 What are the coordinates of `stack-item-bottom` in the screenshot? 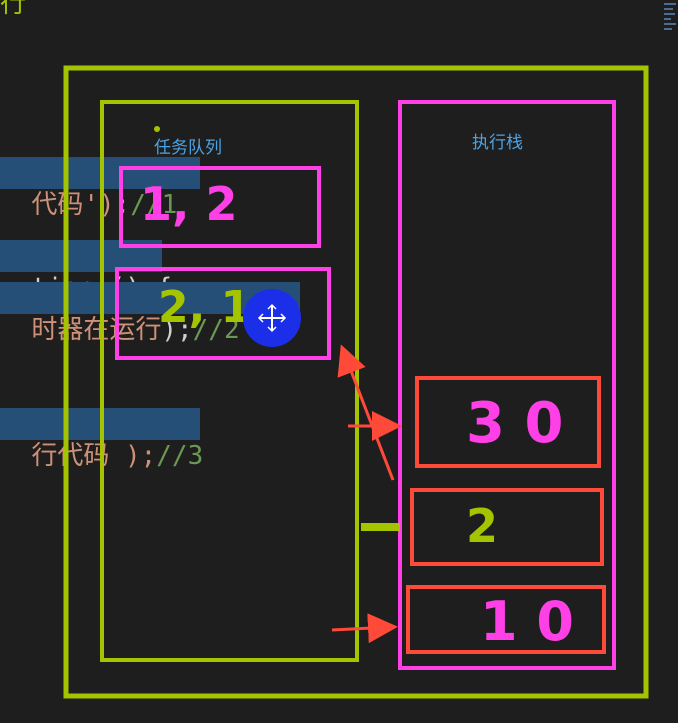 It's located at (506, 619).